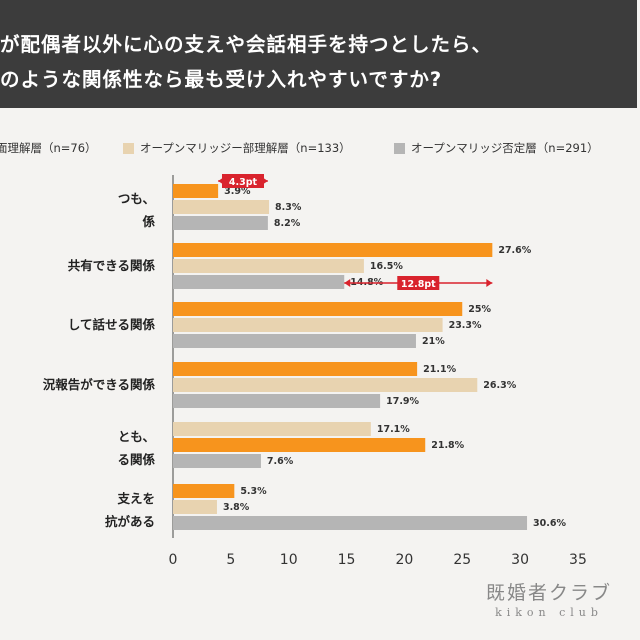 This screenshot has height=640, width=640. I want to click on logo-text: 既婚者クラブ, so click(548, 593).